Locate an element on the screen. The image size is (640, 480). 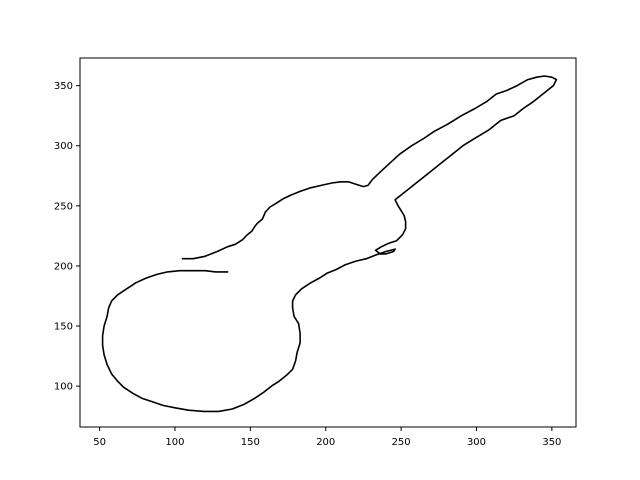
y-tick-label: 100 is located at coordinates (63, 387).